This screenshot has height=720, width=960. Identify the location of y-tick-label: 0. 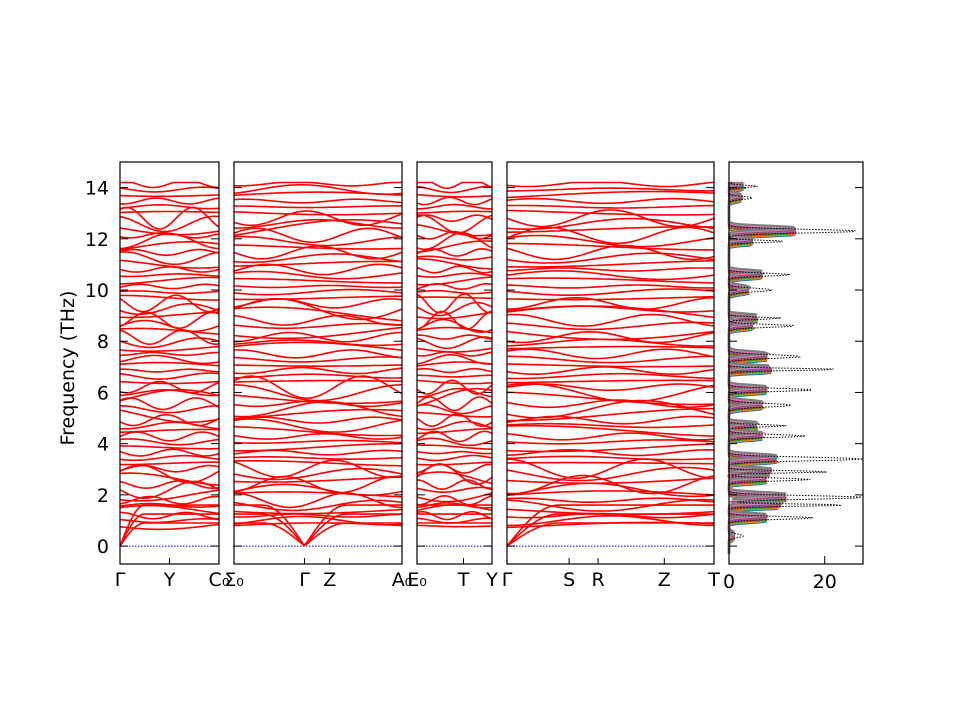
(103, 547).